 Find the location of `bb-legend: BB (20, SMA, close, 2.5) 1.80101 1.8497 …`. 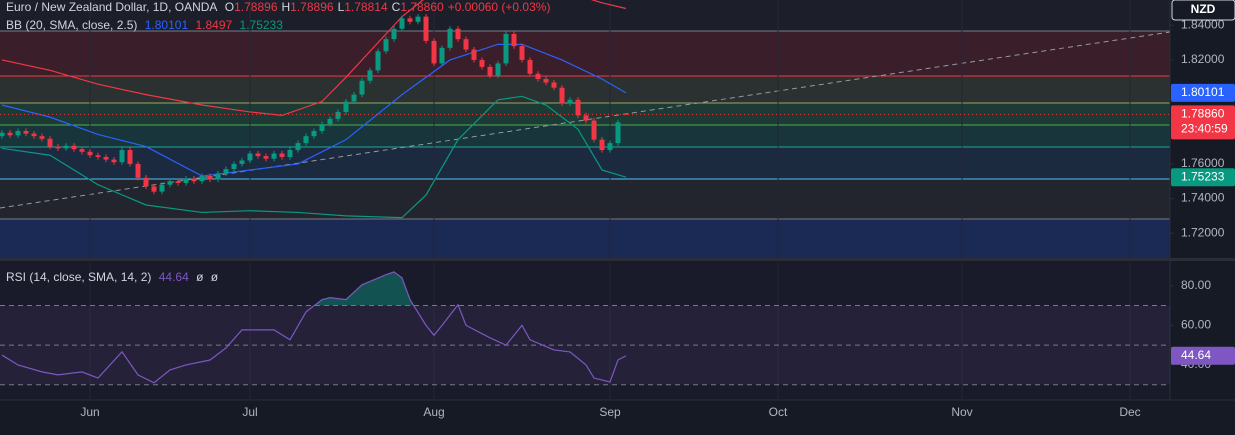

bb-legend: BB (20, SMA, close, 2.5) 1.80101 1.8497 … is located at coordinates (146, 25).